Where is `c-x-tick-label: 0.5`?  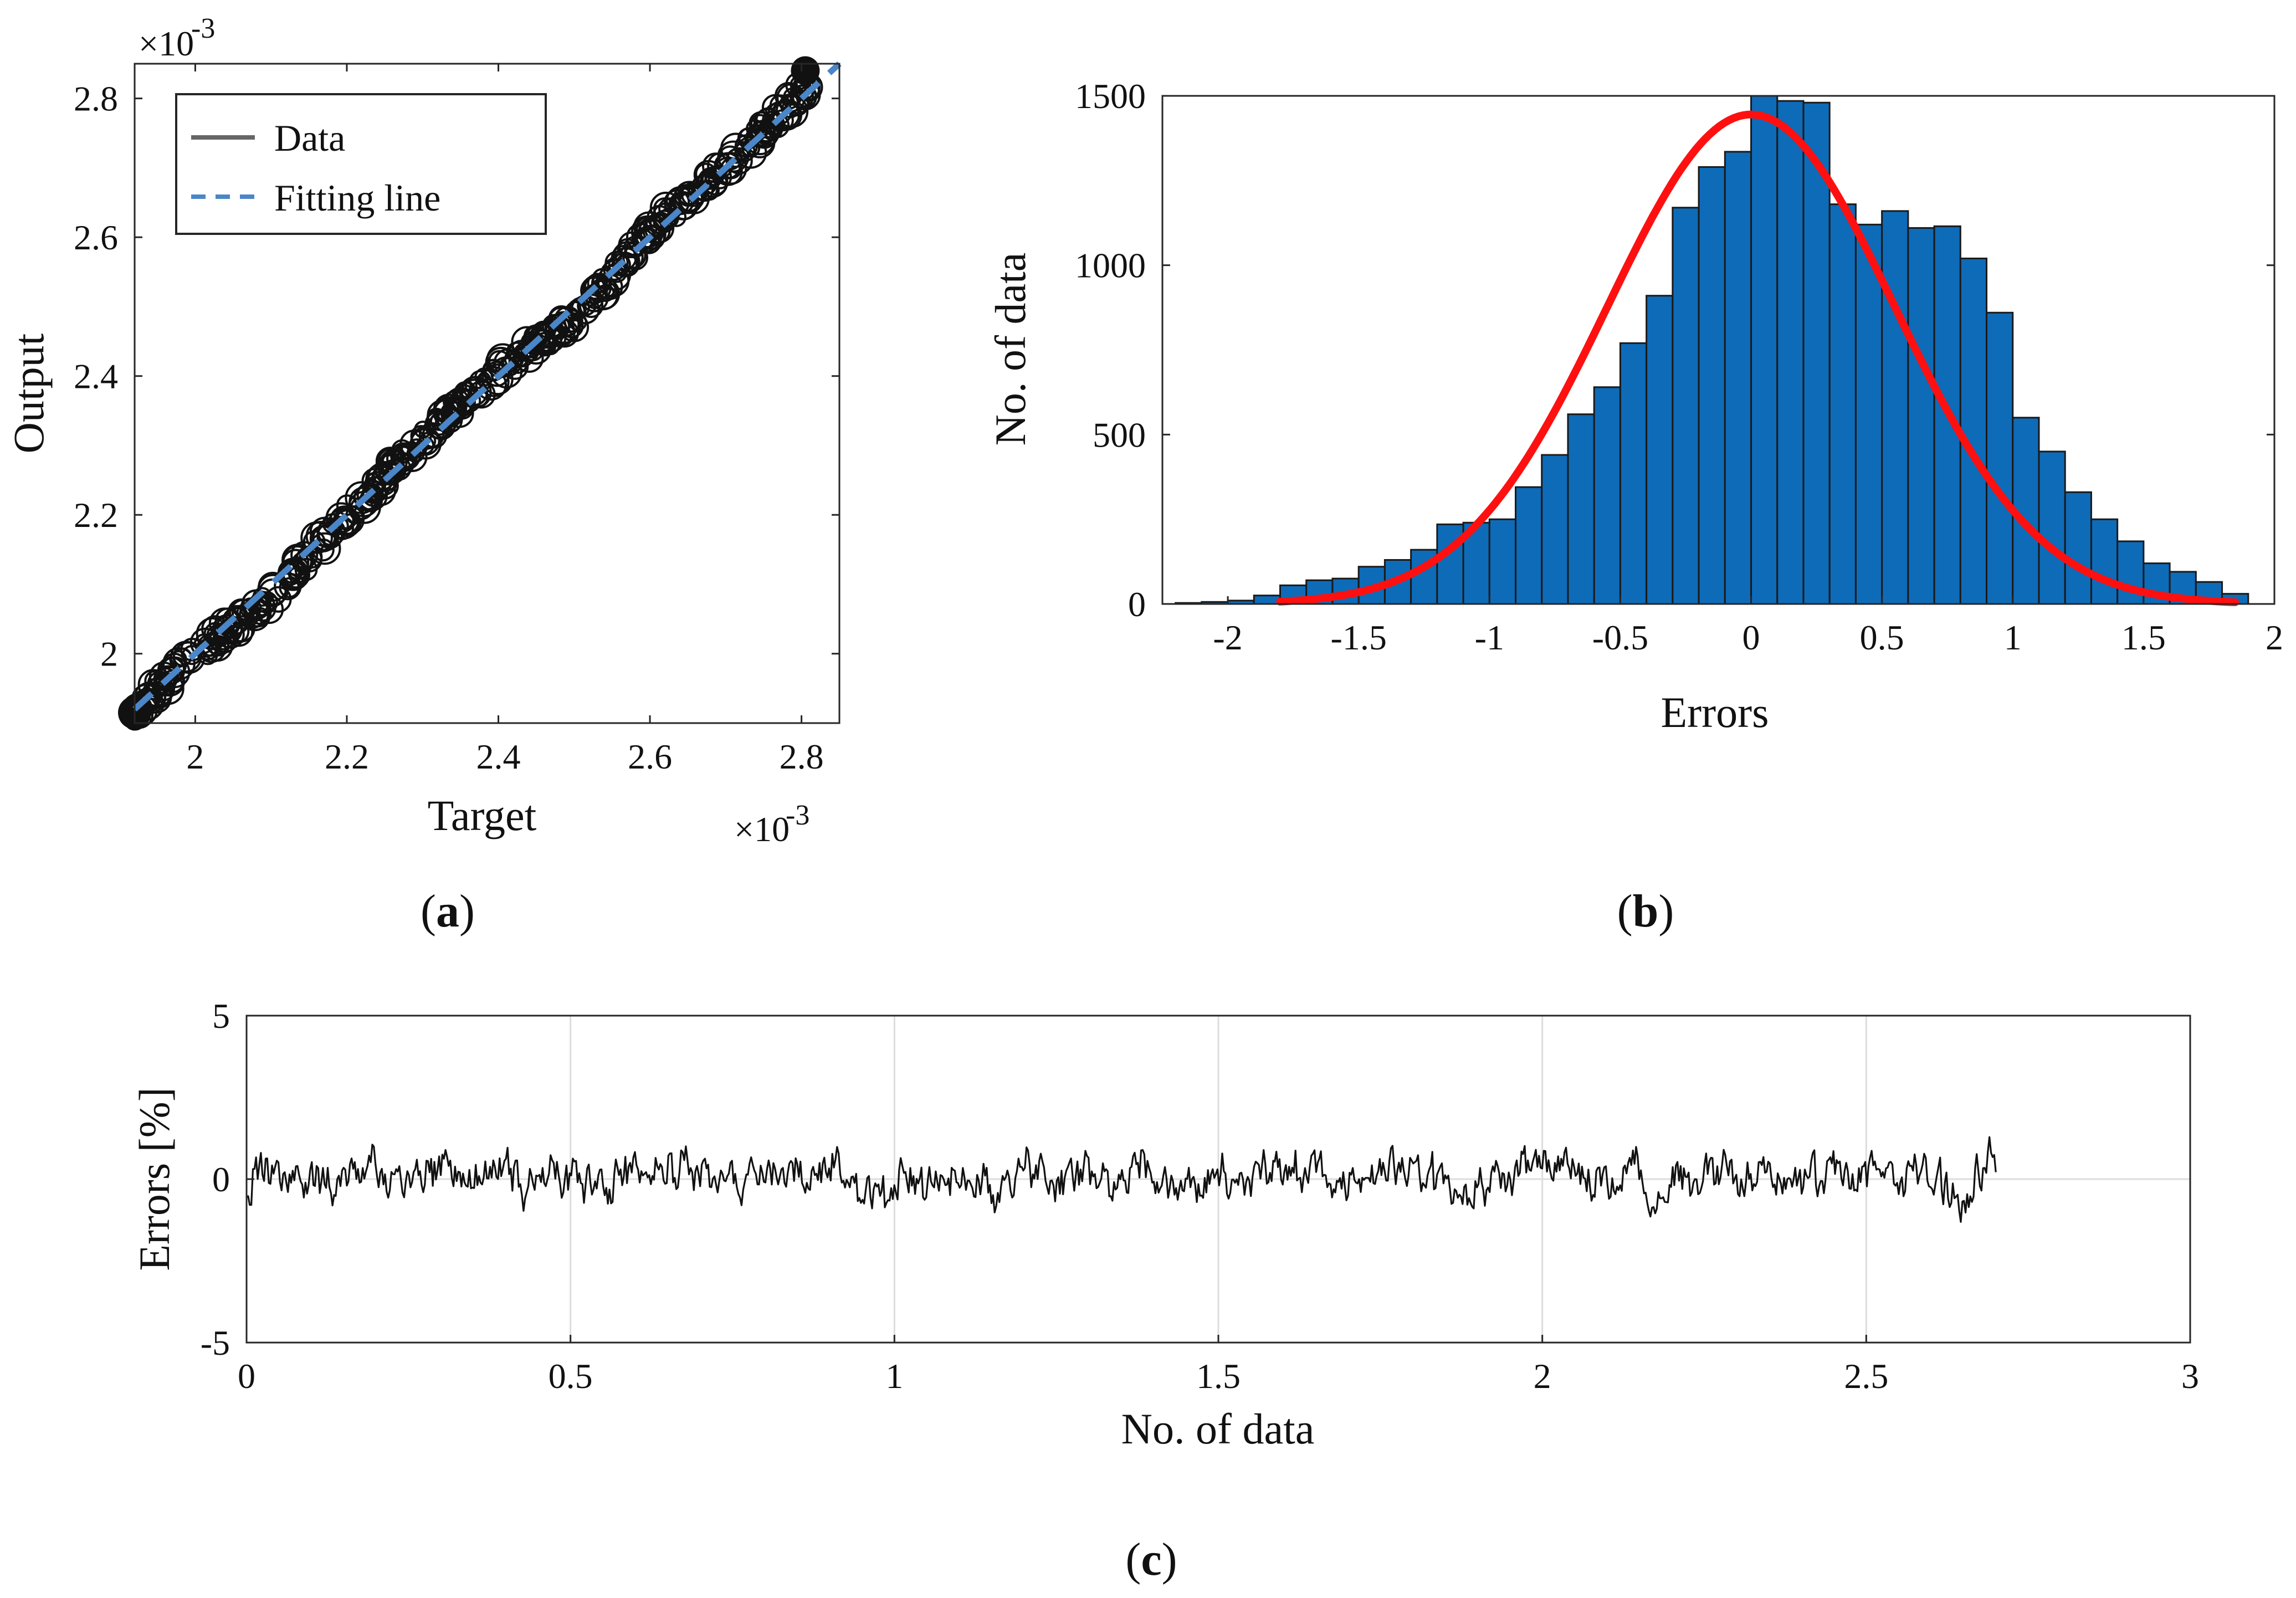
c-x-tick-label: 0.5 is located at coordinates (571, 1376).